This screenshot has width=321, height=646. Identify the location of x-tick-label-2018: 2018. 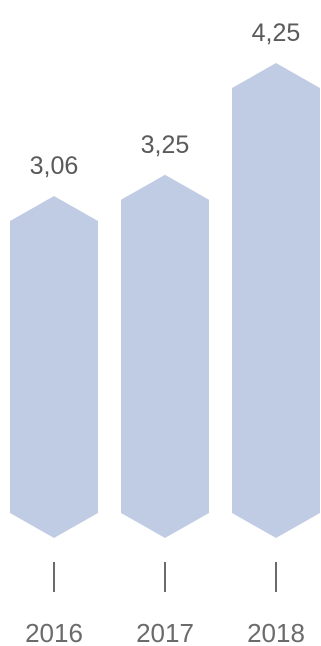
(276, 632).